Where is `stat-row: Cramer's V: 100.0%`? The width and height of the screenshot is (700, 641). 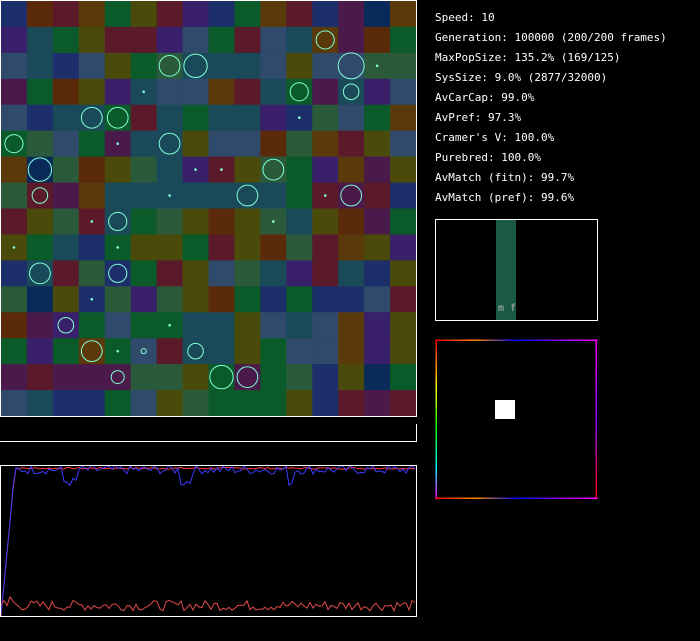 stat-row: Cramer's V: 100.0% is located at coordinates (566, 138).